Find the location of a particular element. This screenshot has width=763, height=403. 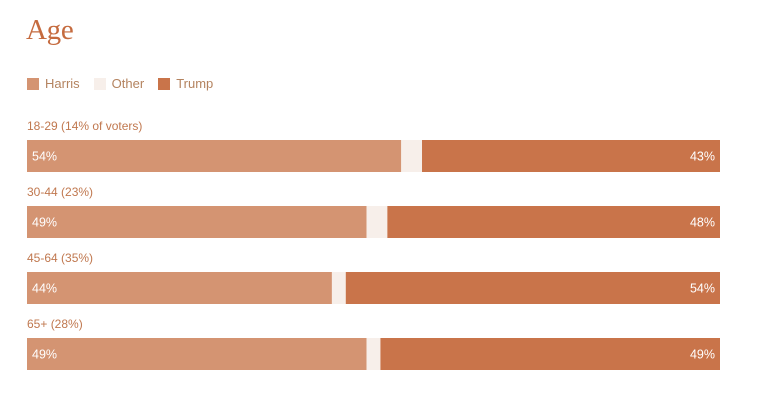

legend-swatch-harris is located at coordinates (33, 83).